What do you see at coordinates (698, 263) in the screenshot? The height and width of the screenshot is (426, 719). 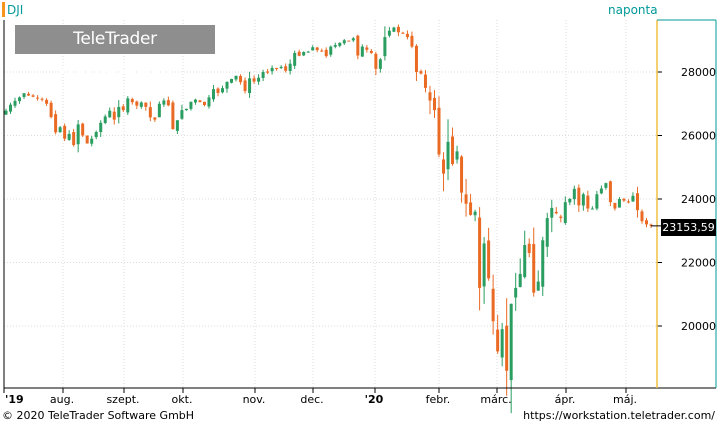 I see `y-tick-label: 22000` at bounding box center [698, 263].